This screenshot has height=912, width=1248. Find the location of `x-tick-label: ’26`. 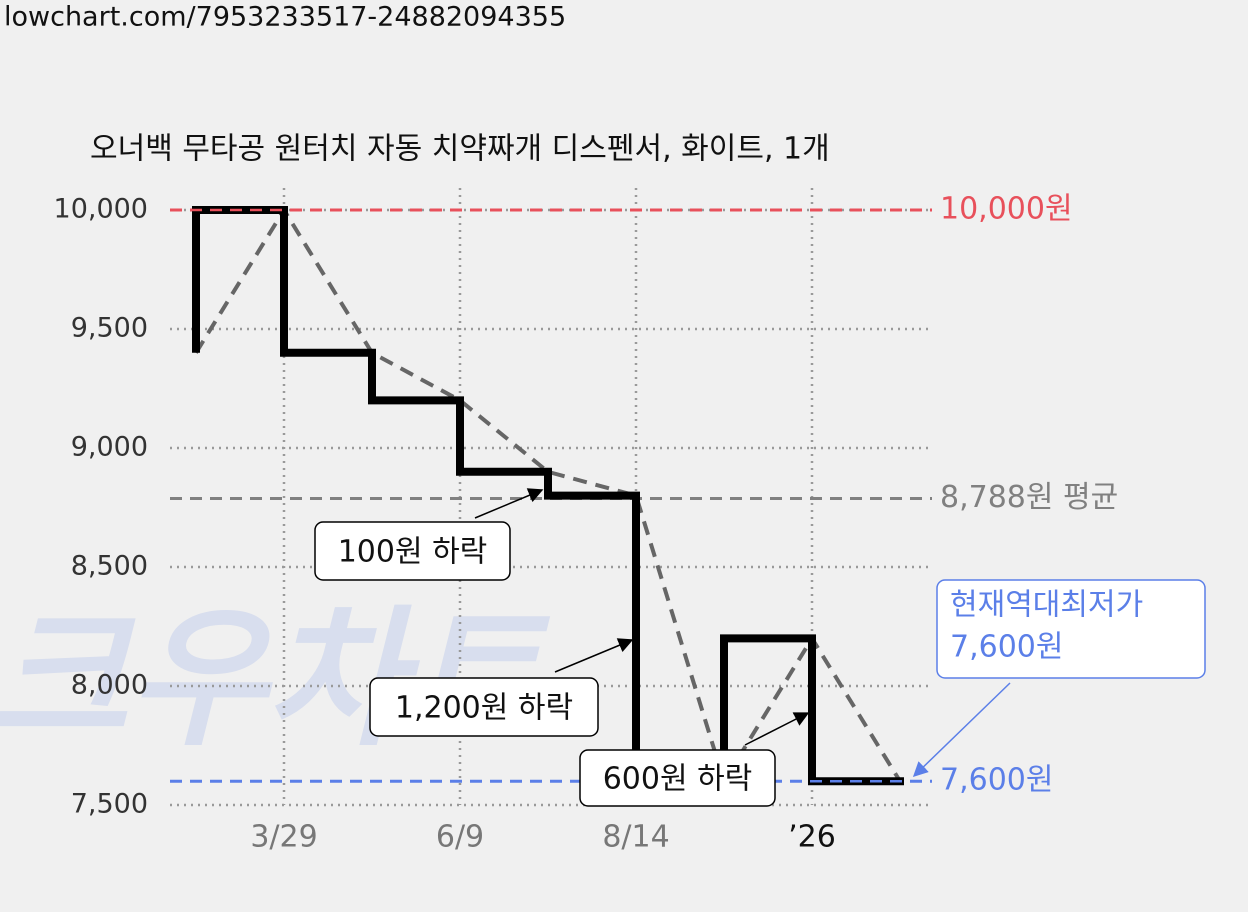

x-tick-label: ’26 is located at coordinates (812, 837).